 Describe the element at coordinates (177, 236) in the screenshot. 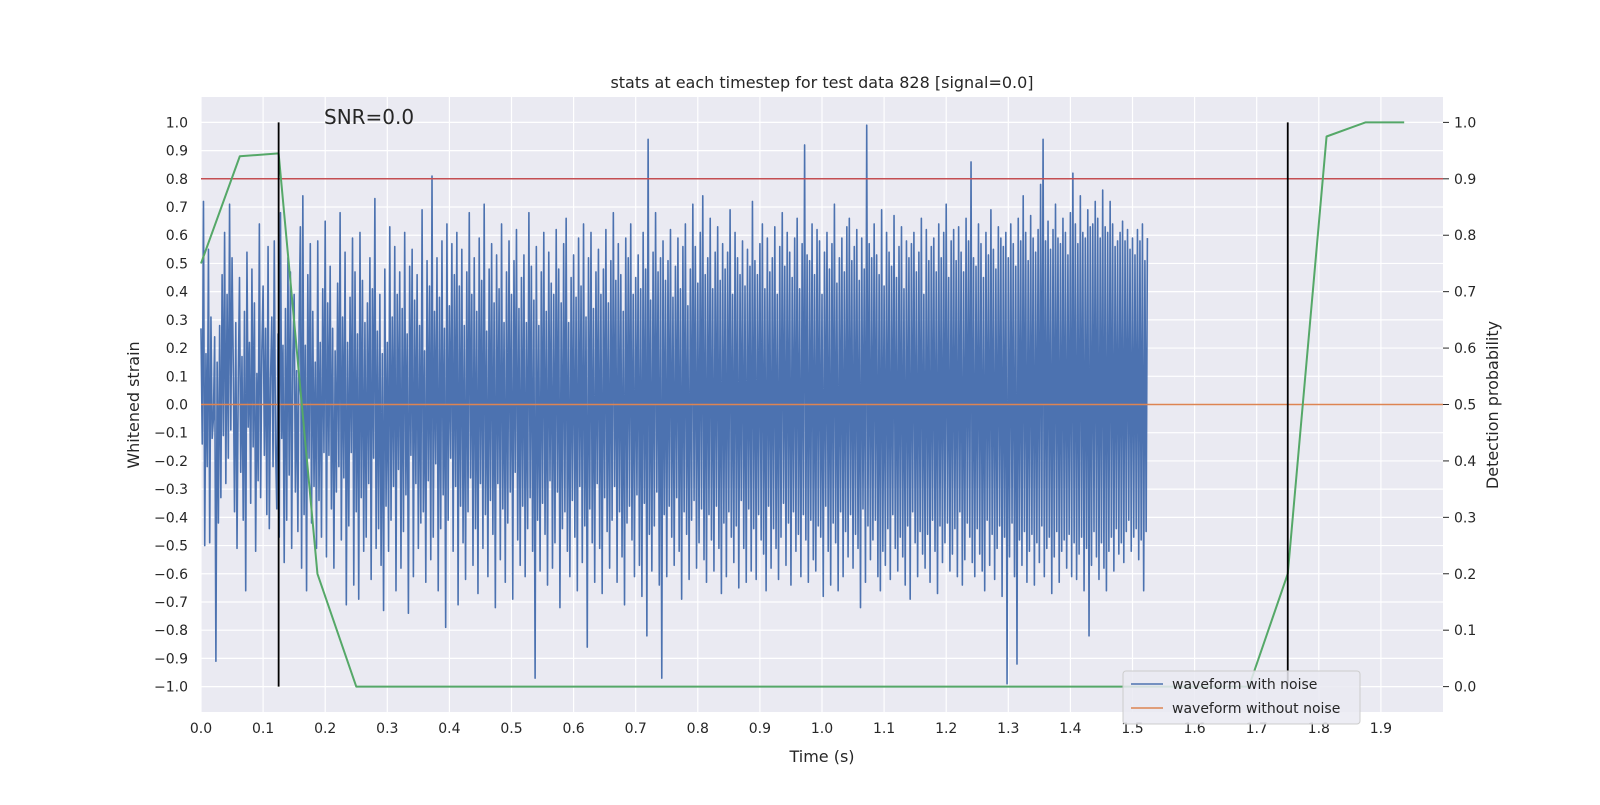

I see `y-left-tick-label: 0.6` at that location.